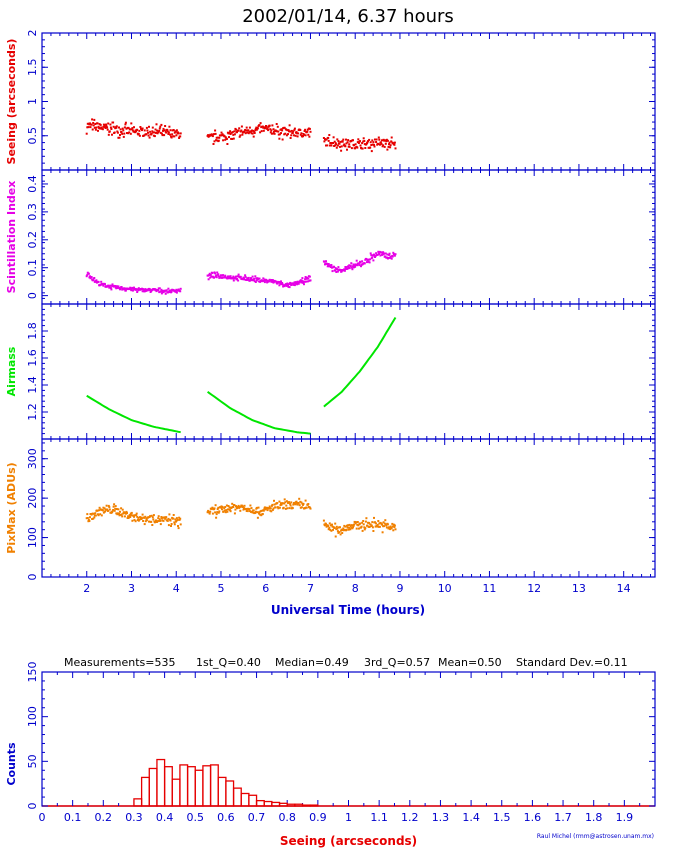 This screenshot has width=680, height=850. What do you see at coordinates (220, 588) in the screenshot?
I see `x-tick-label: 5` at bounding box center [220, 588].